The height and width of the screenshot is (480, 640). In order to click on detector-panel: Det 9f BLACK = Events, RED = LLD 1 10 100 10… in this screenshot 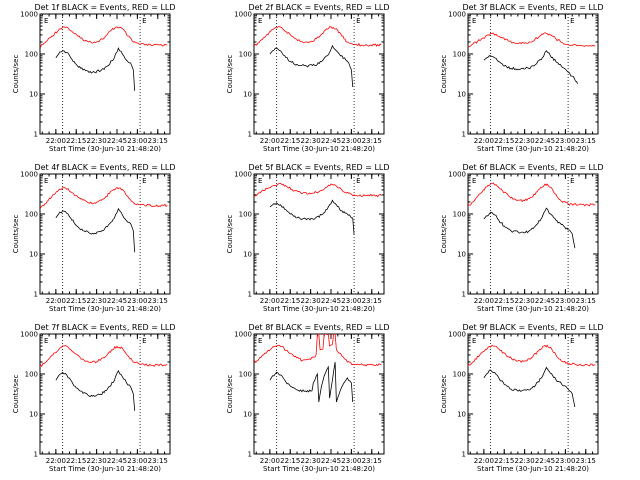, I will do `click(522, 398)`.